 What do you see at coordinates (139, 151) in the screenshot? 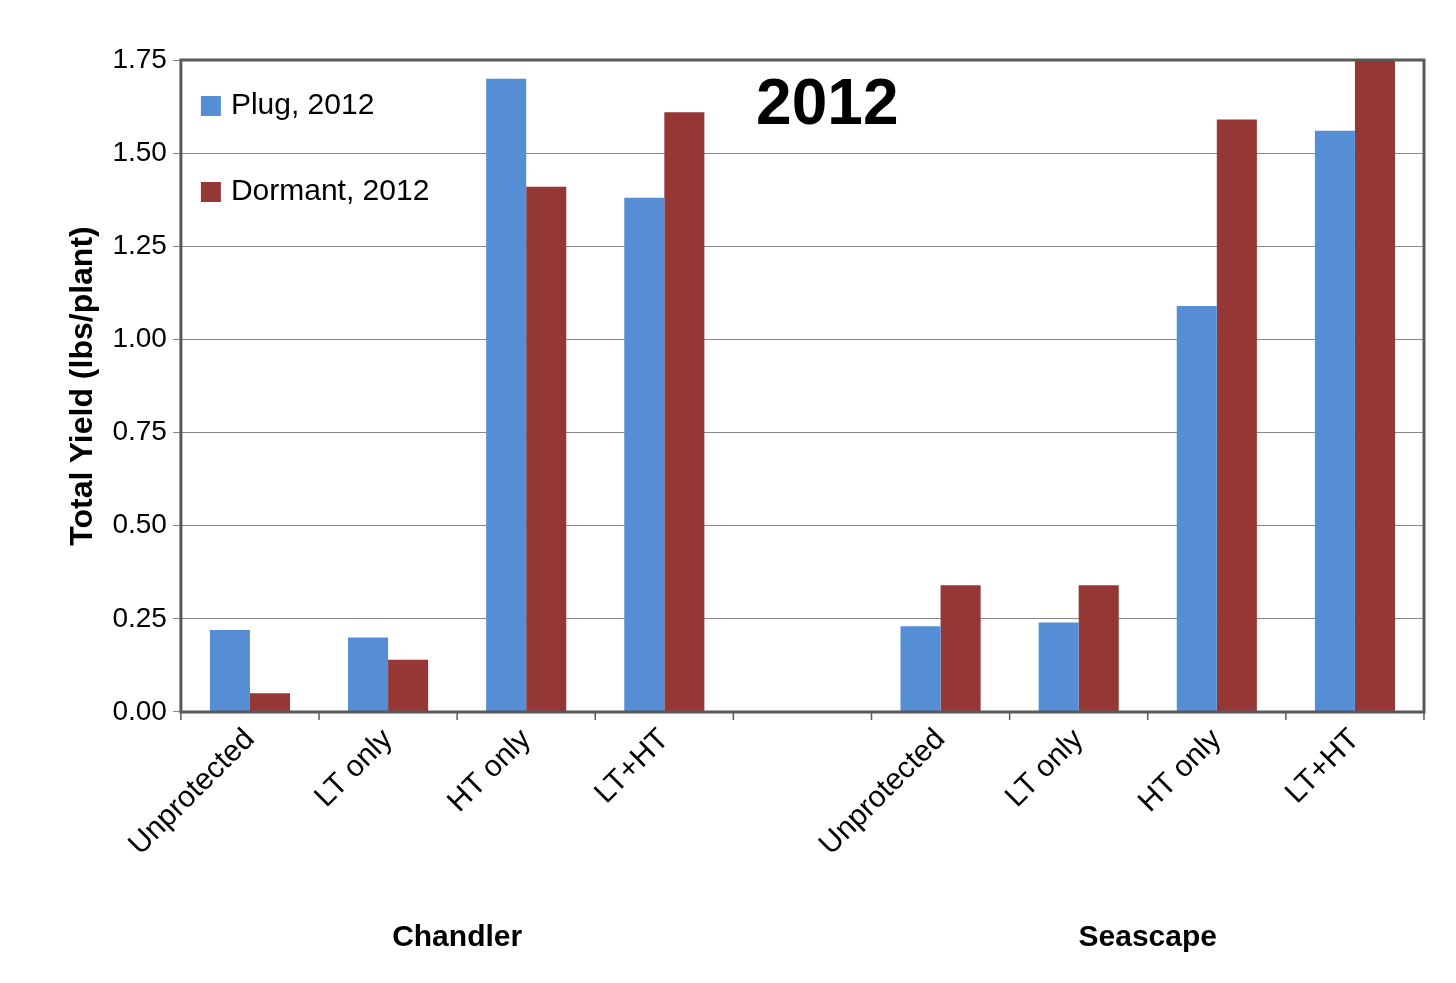
I see `y-tick-label: 1.50` at bounding box center [139, 151].